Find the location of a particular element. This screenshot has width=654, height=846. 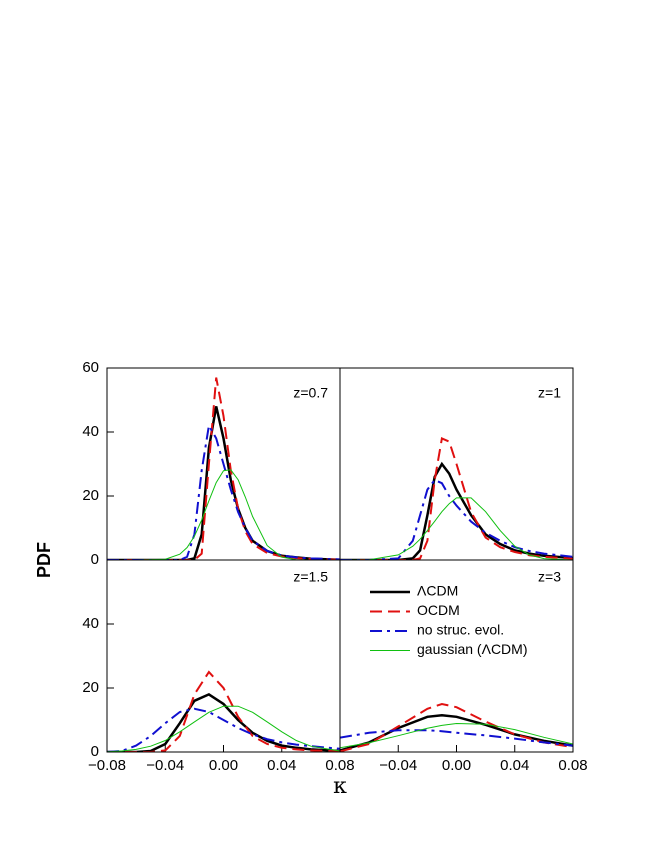

legend-label: gaussian (ΛCDM) is located at coordinates (472, 649).